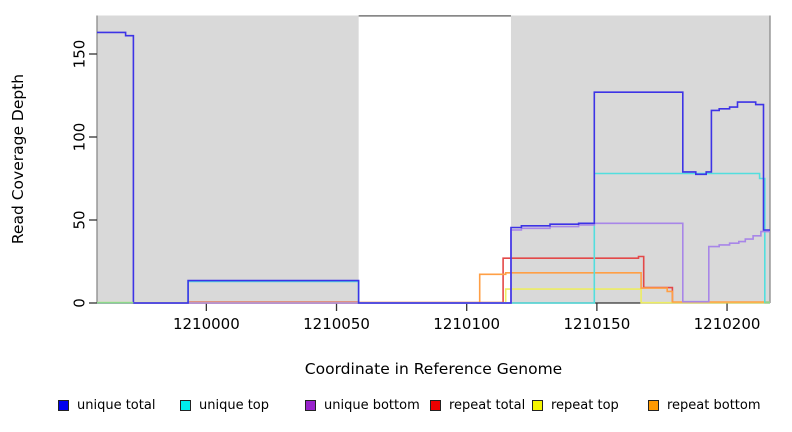 Image resolution: width=792 pixels, height=432 pixels. Describe the element at coordinates (653, 405) in the screenshot. I see `repeat-bottom-swatch-icon` at that location.